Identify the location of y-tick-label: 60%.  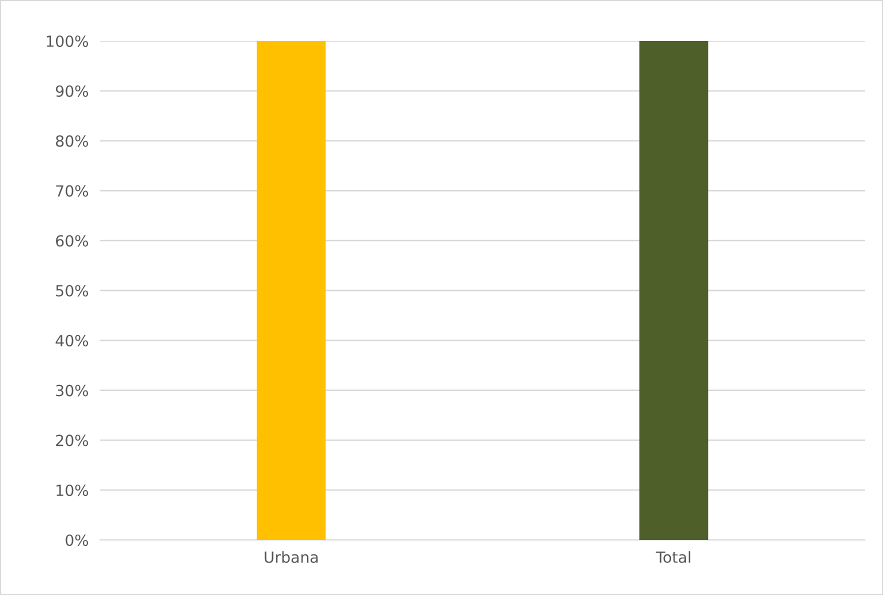
(72, 241).